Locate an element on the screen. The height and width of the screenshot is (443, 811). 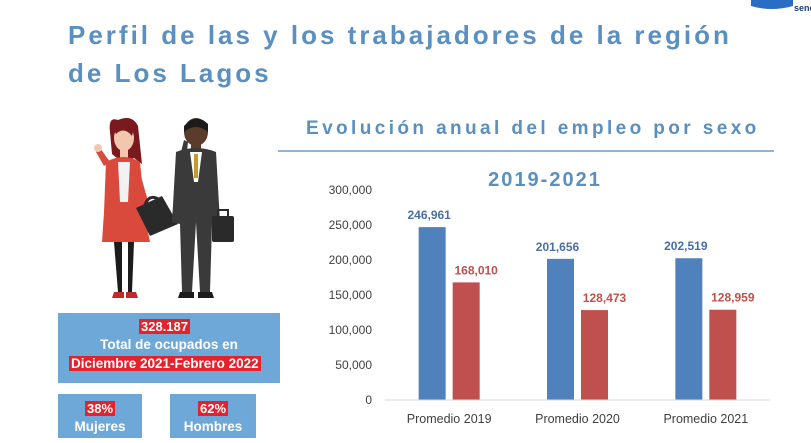
x-tick-label: Promedio 2020 is located at coordinates (577, 419).